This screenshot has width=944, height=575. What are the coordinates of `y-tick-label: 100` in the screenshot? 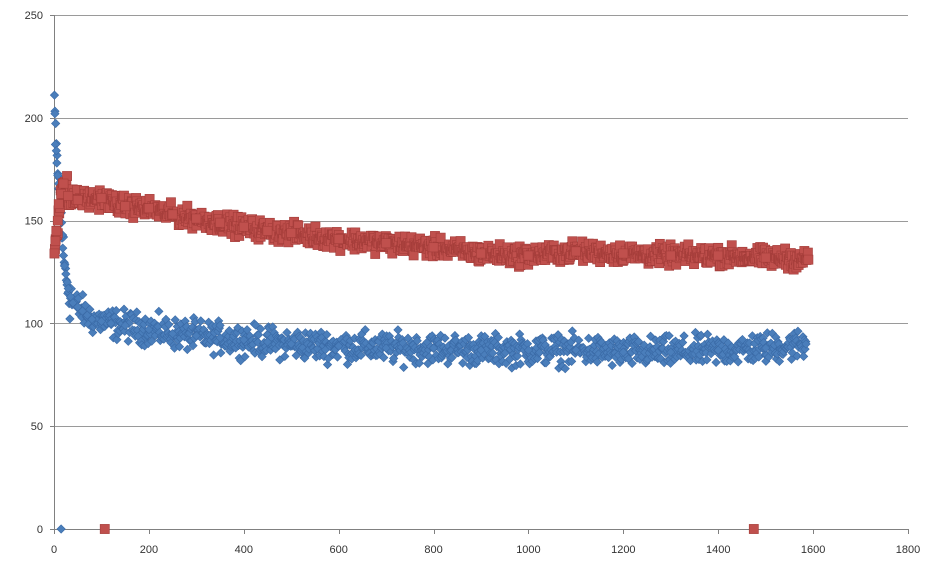 It's located at (34, 324).